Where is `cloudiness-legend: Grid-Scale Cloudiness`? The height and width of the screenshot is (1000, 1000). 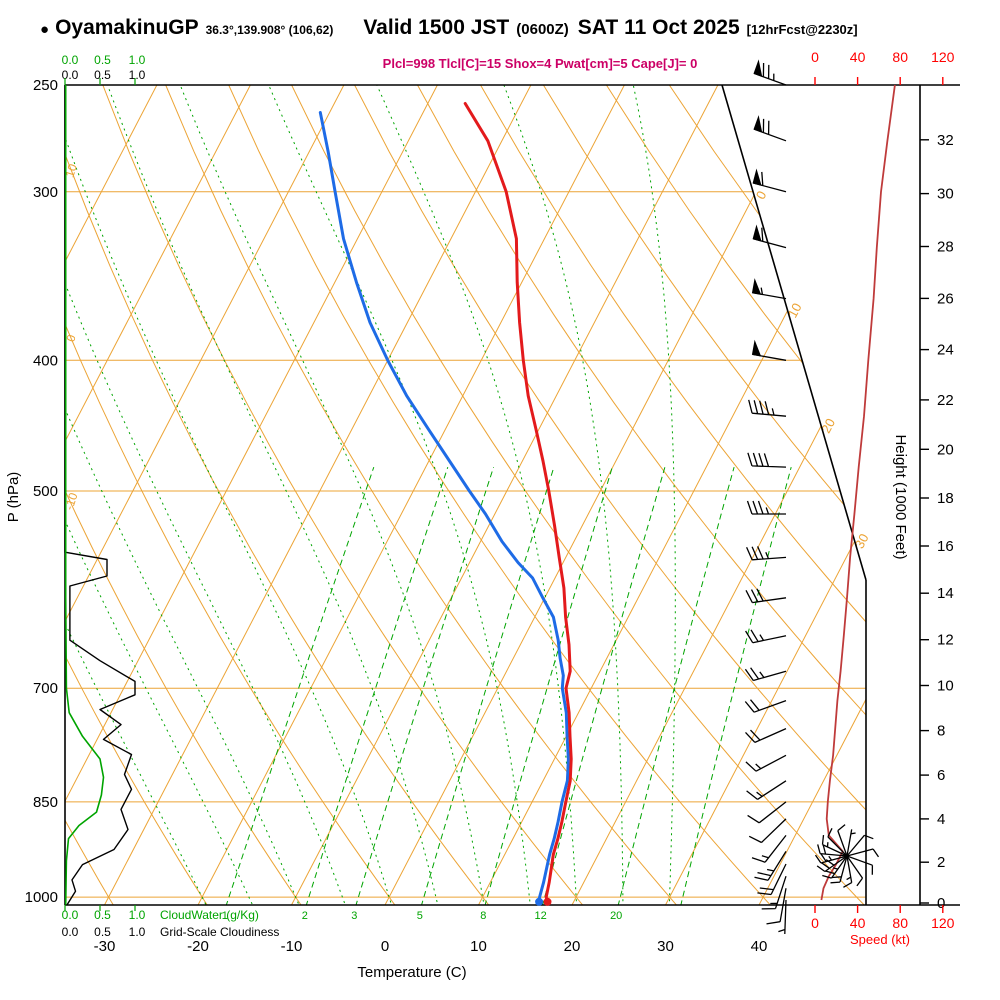 cloudiness-legend: Grid-Scale Cloudiness is located at coordinates (219, 932).